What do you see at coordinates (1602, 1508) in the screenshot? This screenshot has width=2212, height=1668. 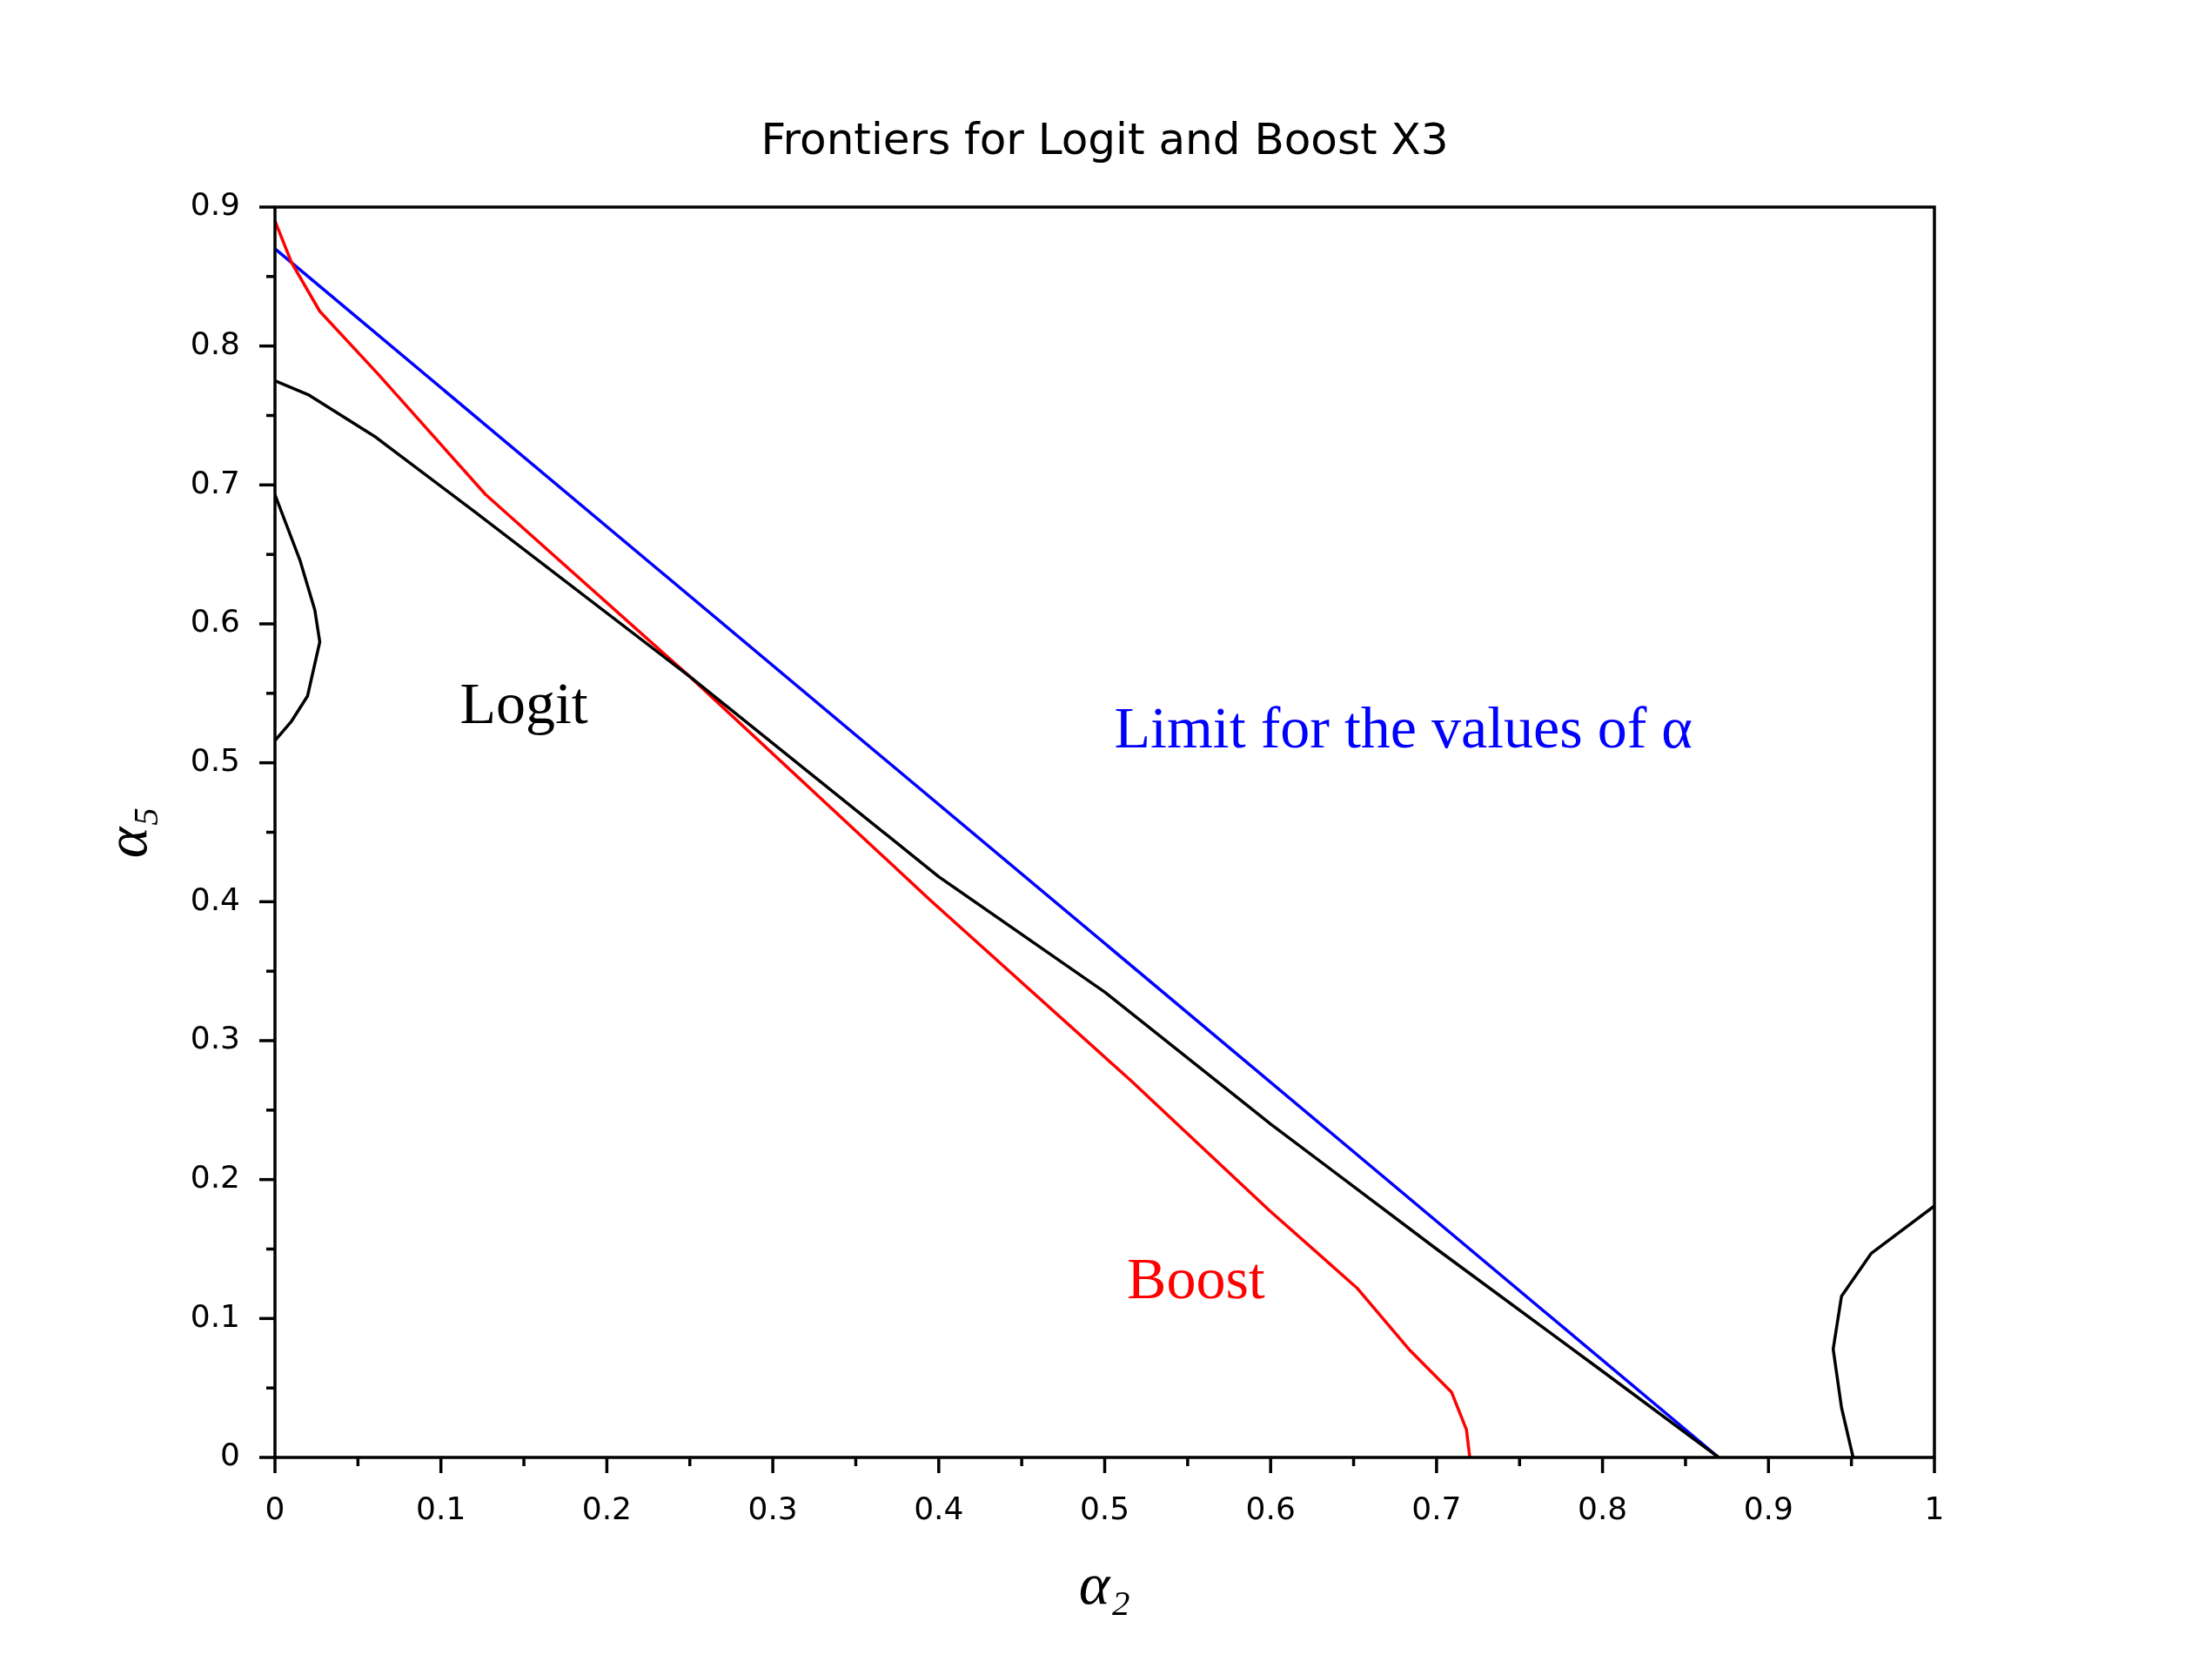 I see `x-tick-label: 0.8` at bounding box center [1602, 1508].